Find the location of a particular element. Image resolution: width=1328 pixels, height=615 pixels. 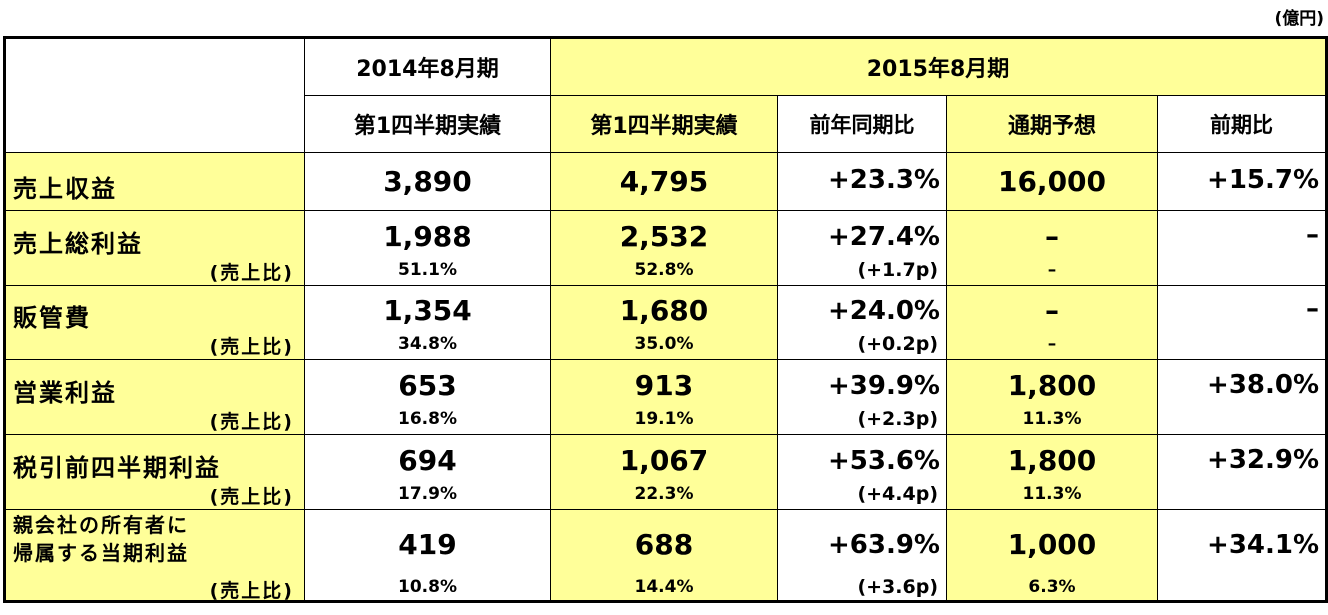

yoy-value: +27.4% (+1.7p) is located at coordinates (862, 248).